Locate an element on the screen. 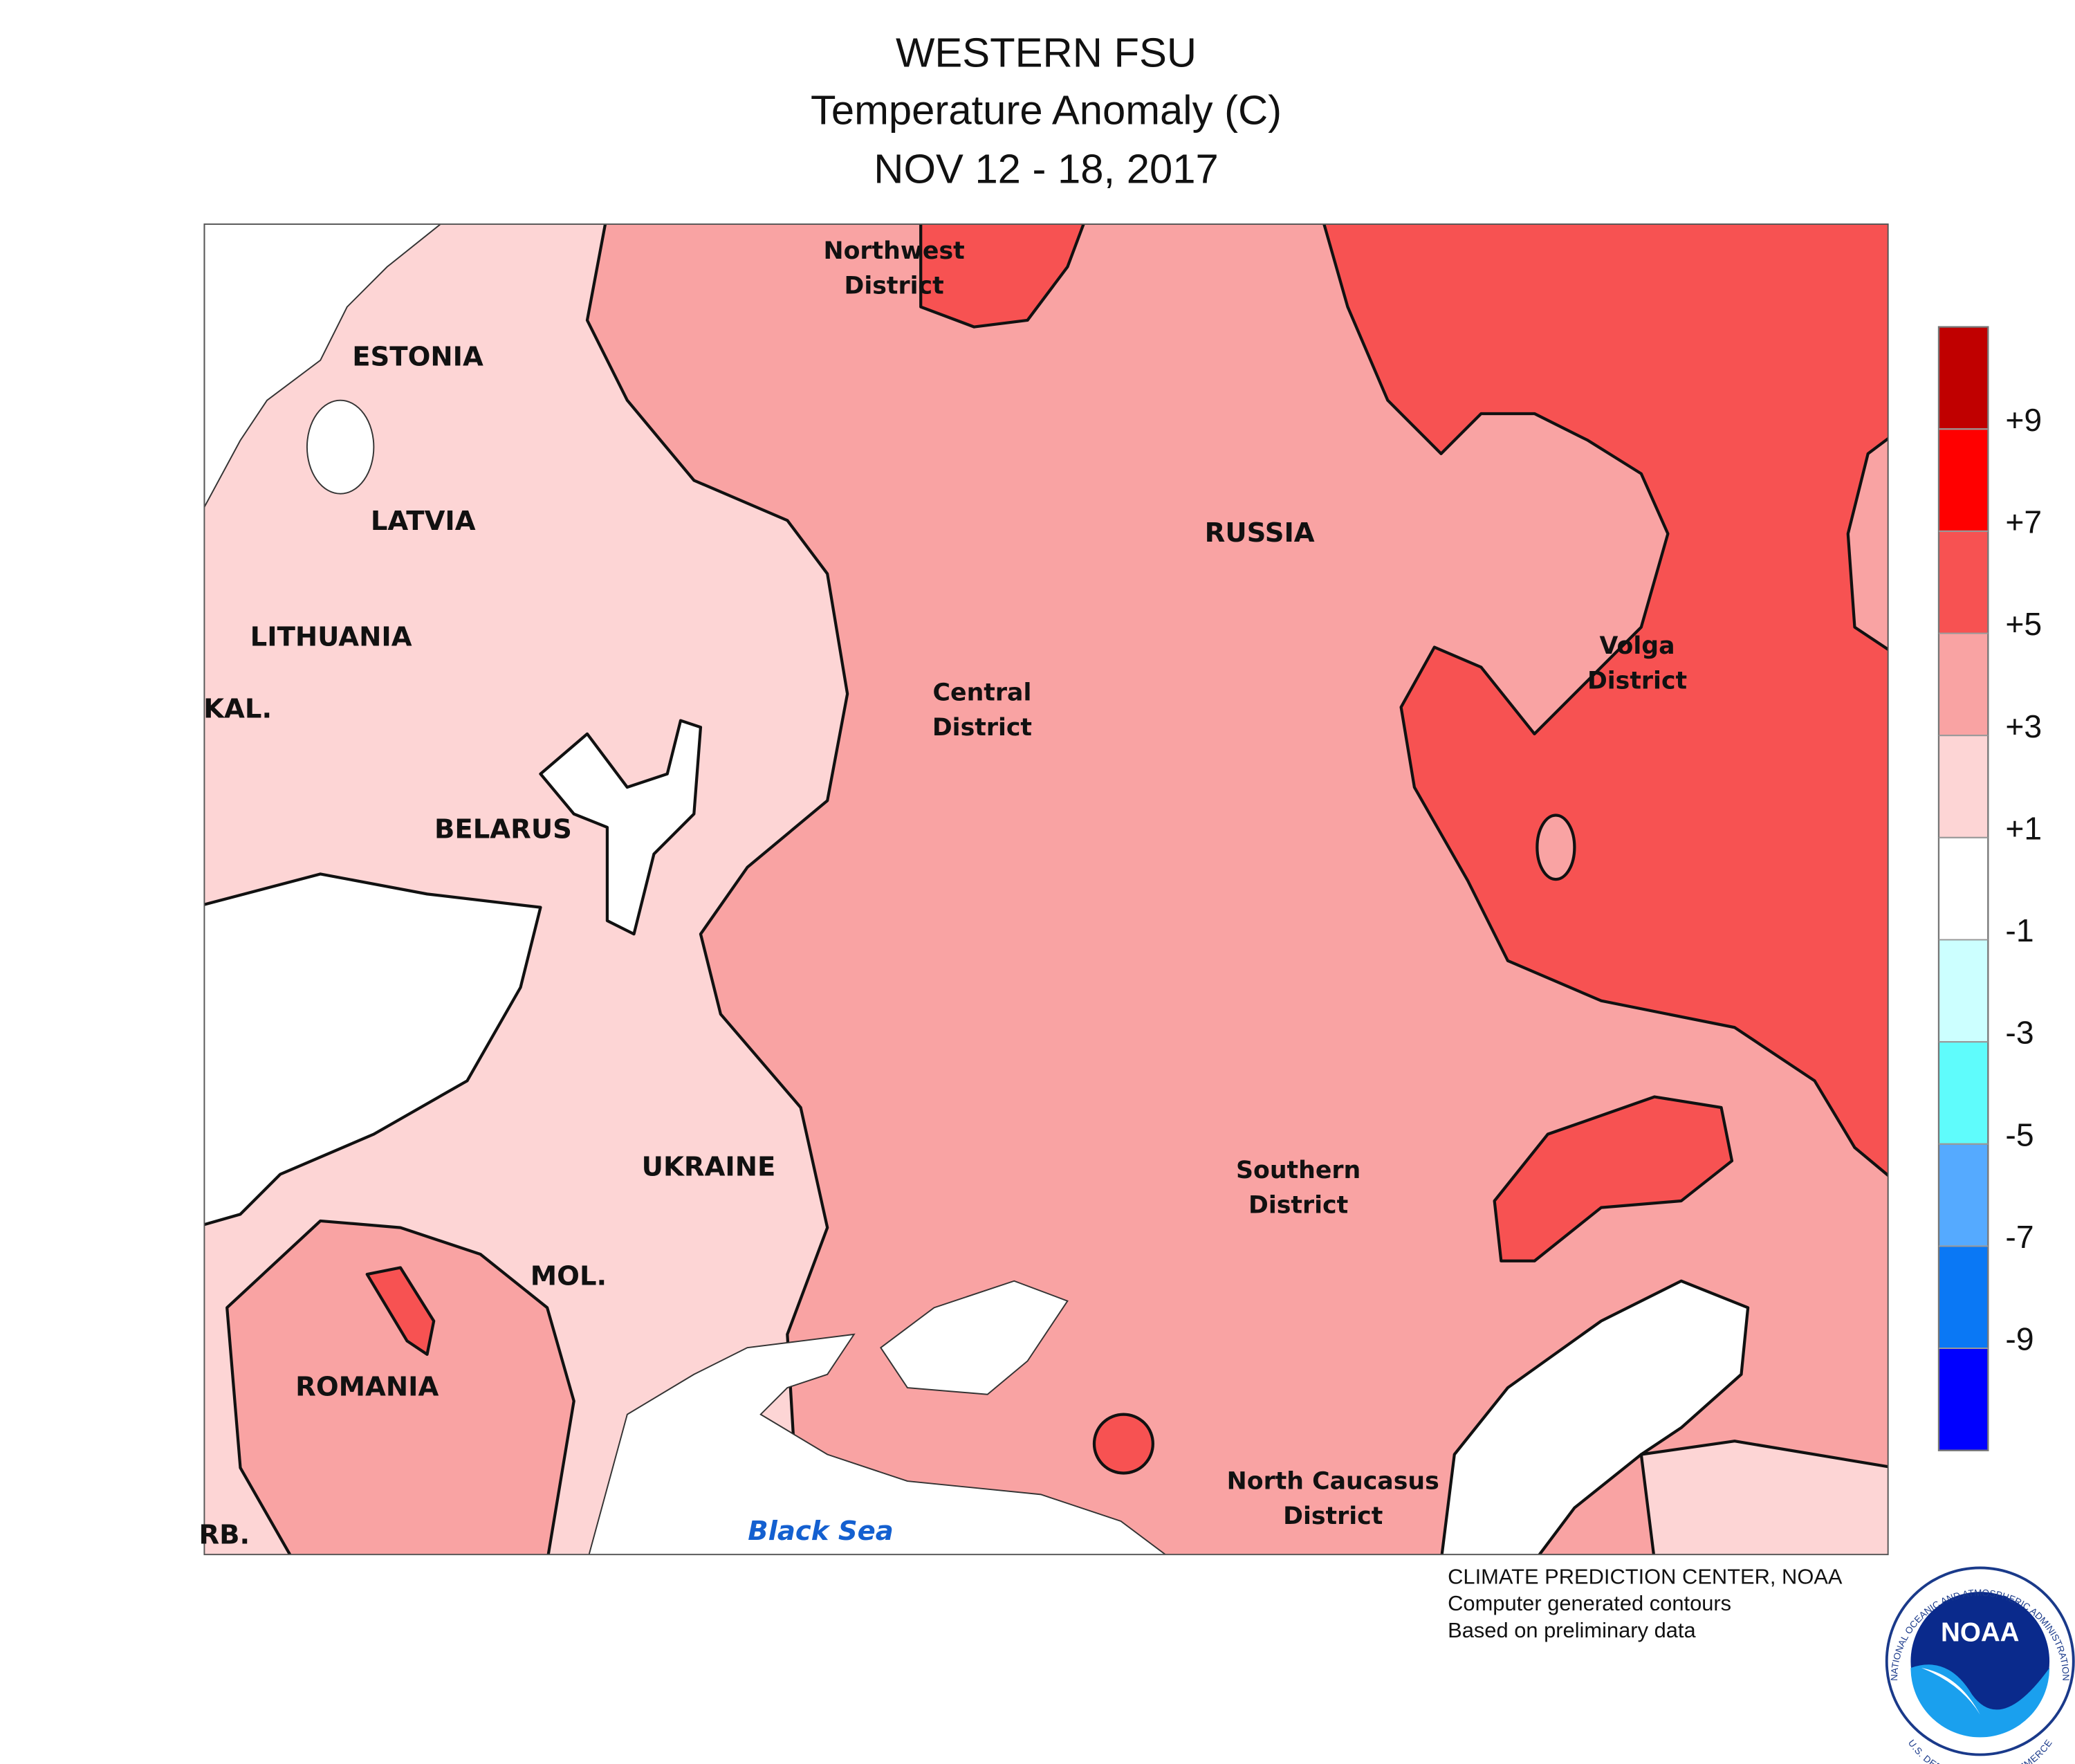 The height and width of the screenshot is (1764, 2075). country-label: ROMANIA is located at coordinates (367, 1387).